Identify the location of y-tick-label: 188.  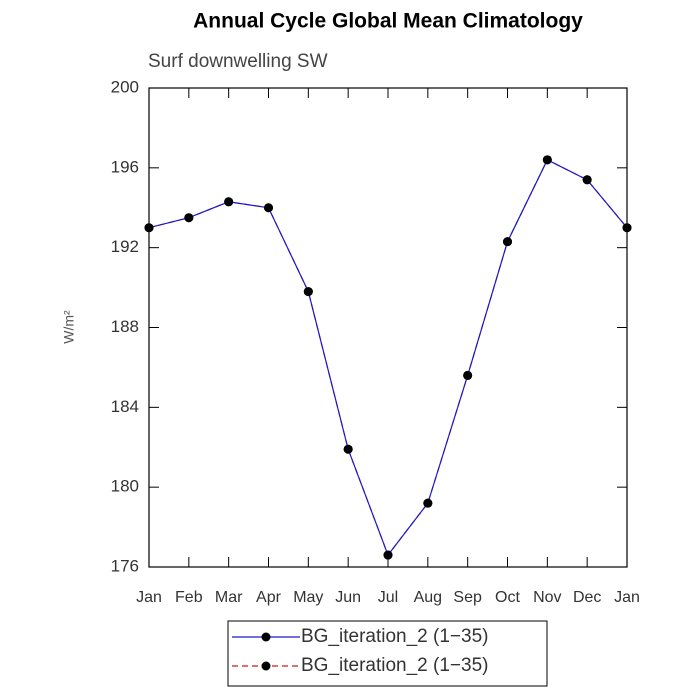
(125, 326).